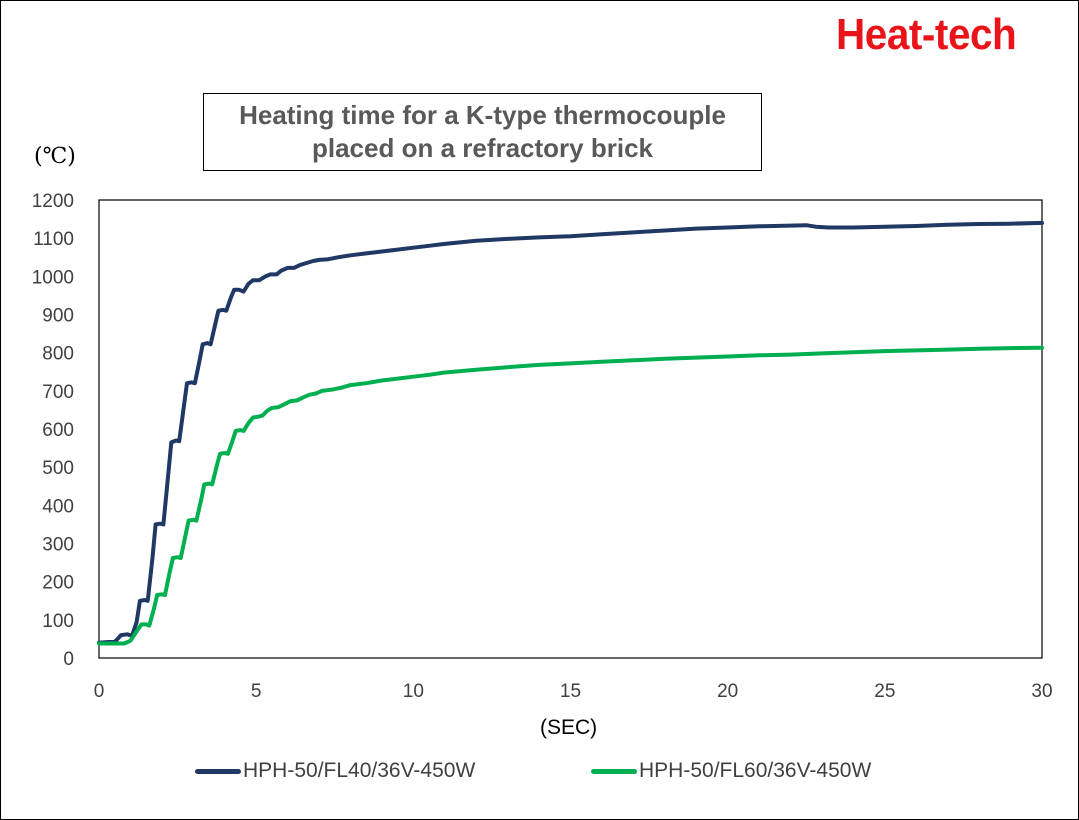  I want to click on legend-label-series-1: HPH-50/FL40/36V-450W, so click(359, 770).